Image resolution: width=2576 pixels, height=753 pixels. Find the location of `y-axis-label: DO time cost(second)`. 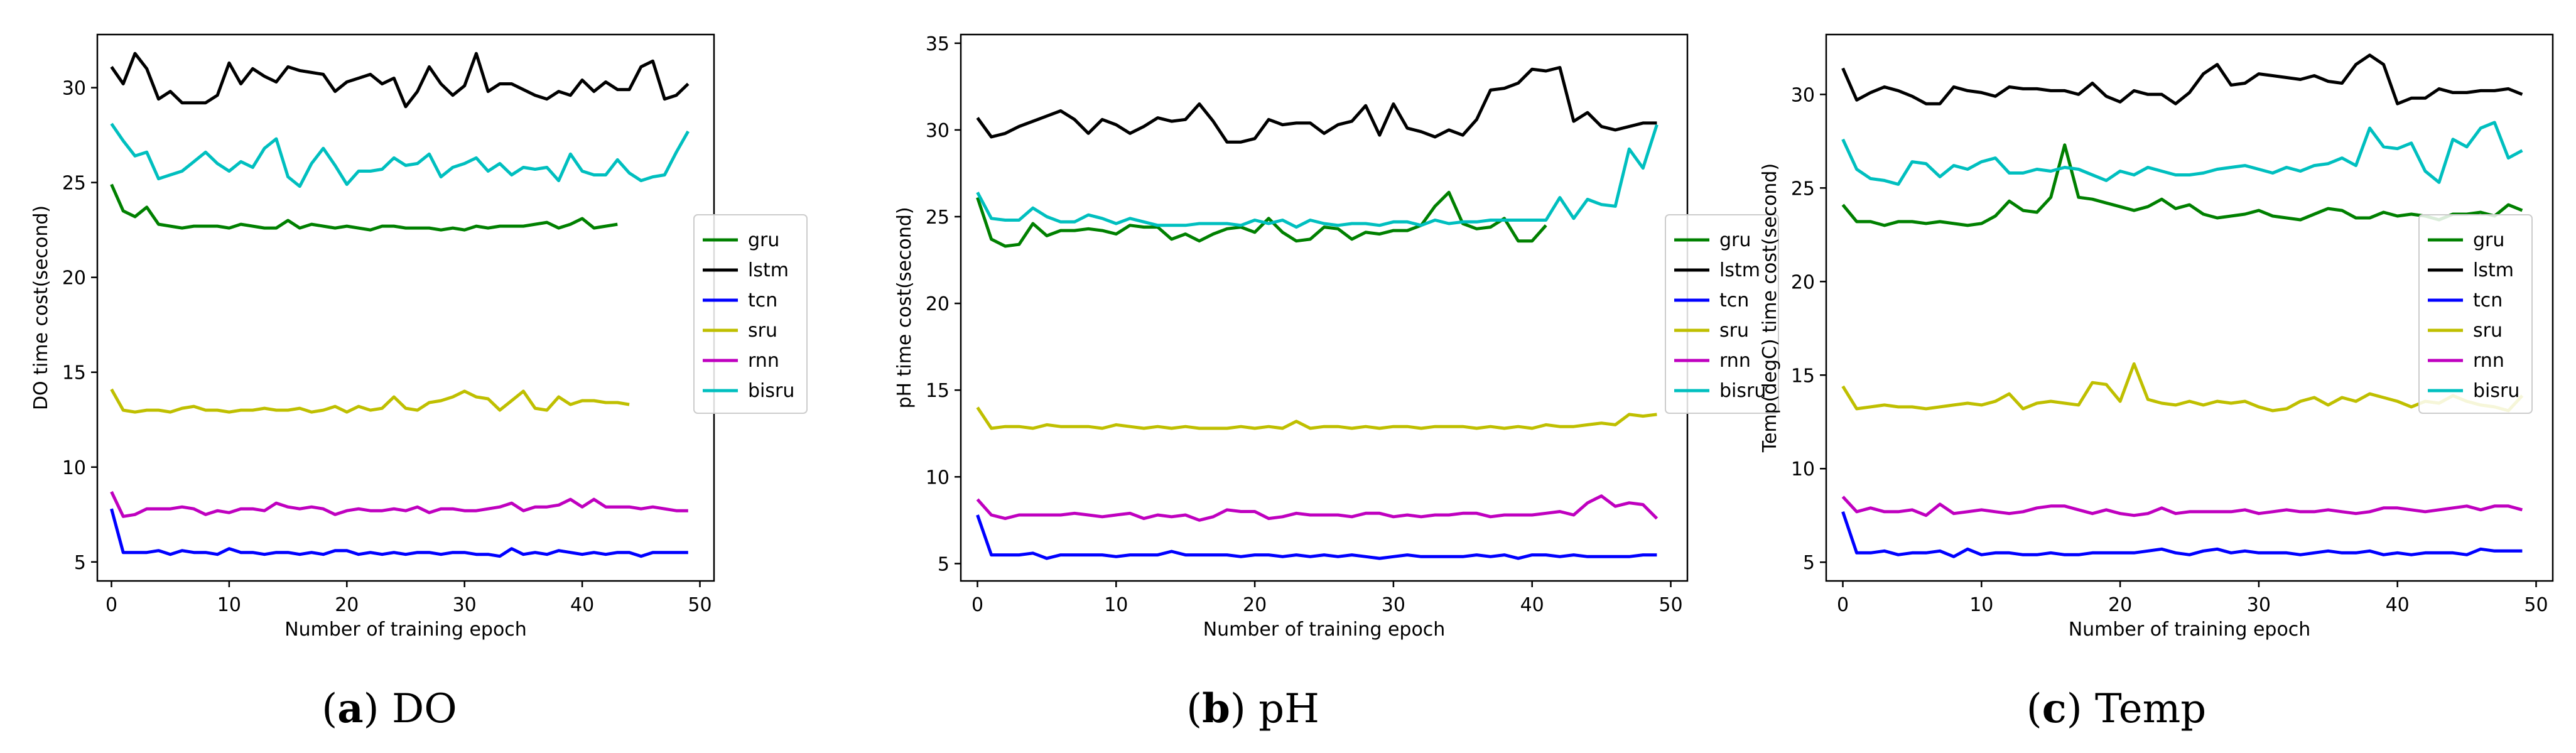

y-axis-label: DO time cost(second) is located at coordinates (41, 307).